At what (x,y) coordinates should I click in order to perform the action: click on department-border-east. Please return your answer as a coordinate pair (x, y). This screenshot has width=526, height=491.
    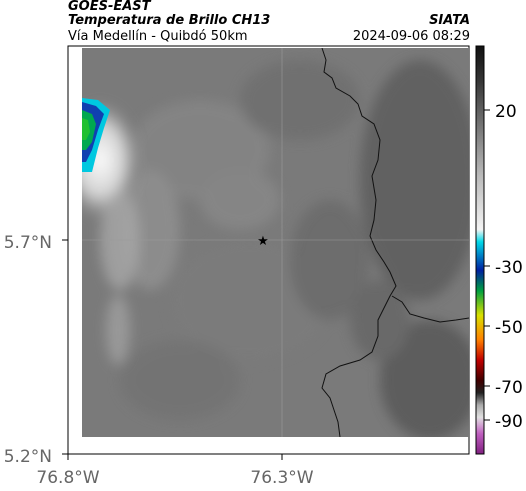
    Looking at the image, I should click on (430, 309).